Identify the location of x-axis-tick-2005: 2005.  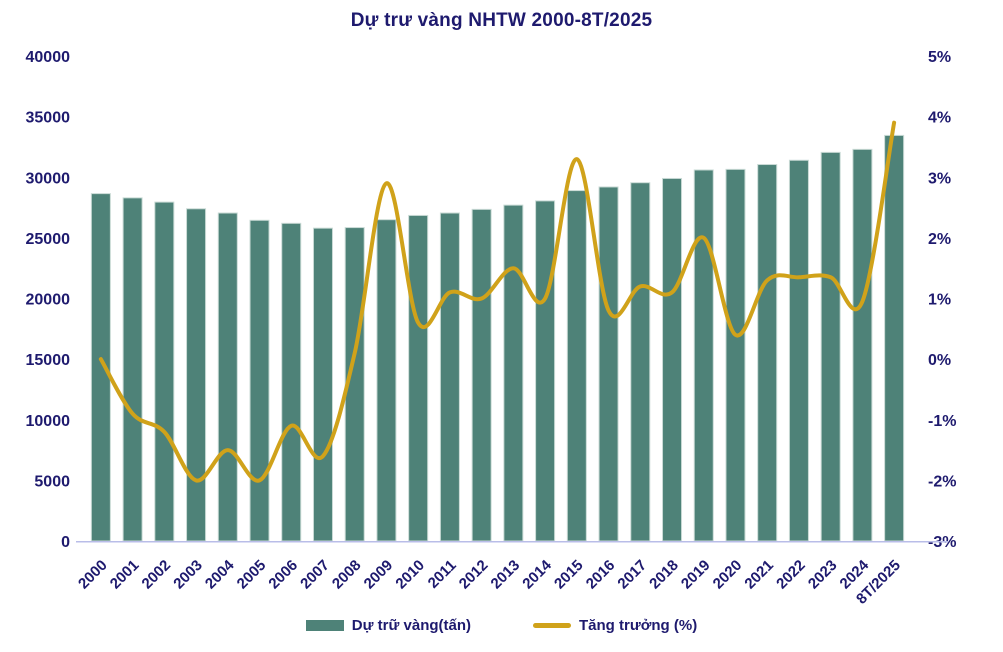
(252, 575).